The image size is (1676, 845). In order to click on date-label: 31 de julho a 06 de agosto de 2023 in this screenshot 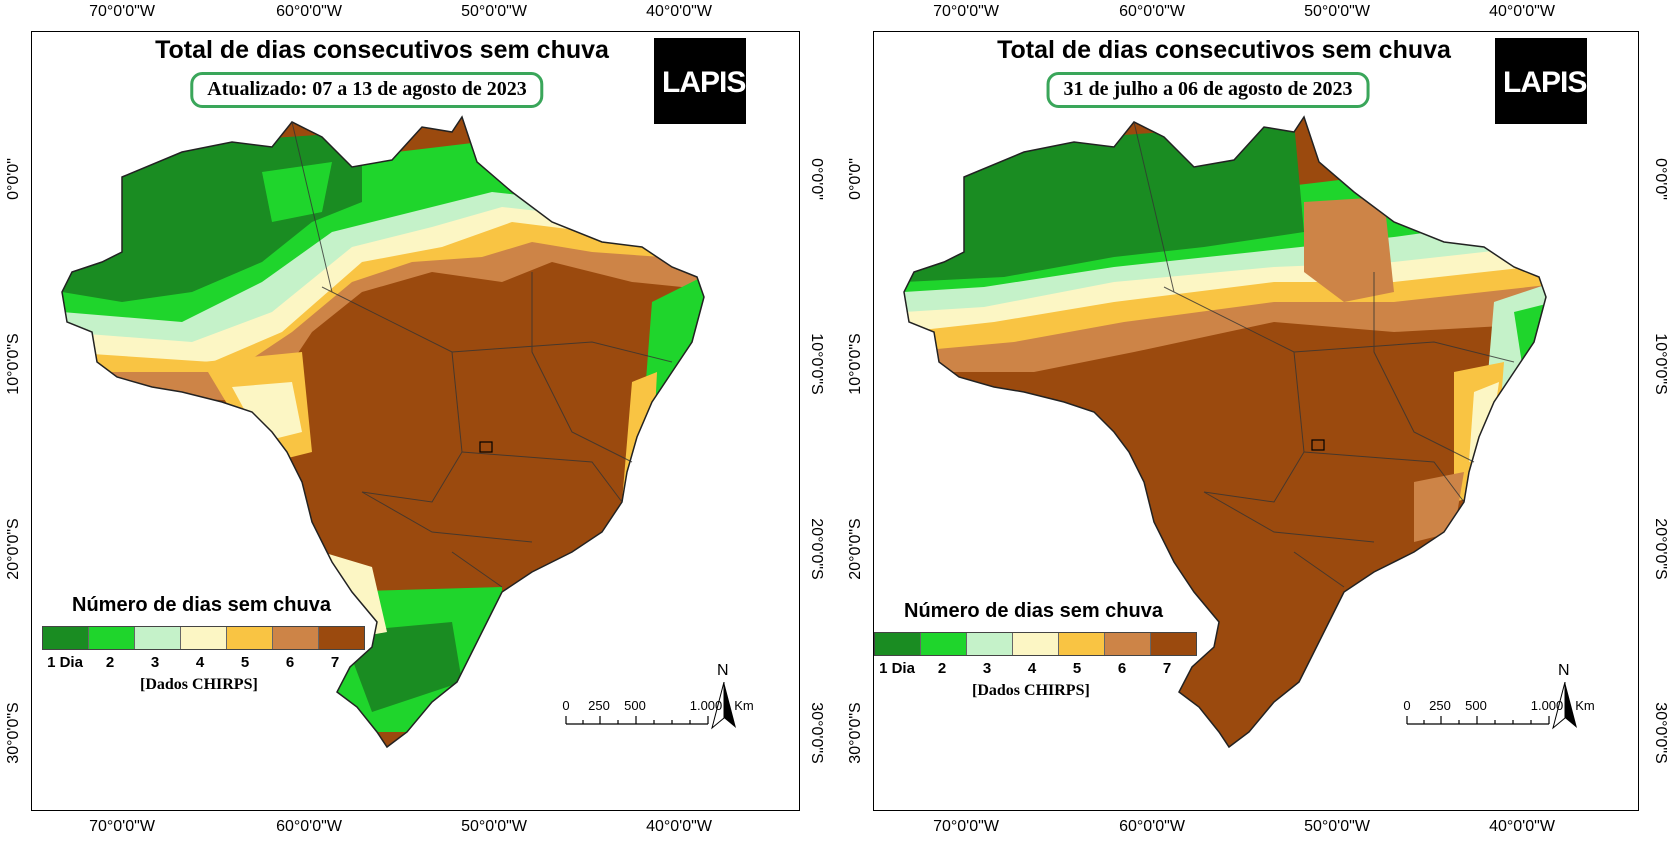, I will do `click(1208, 90)`.